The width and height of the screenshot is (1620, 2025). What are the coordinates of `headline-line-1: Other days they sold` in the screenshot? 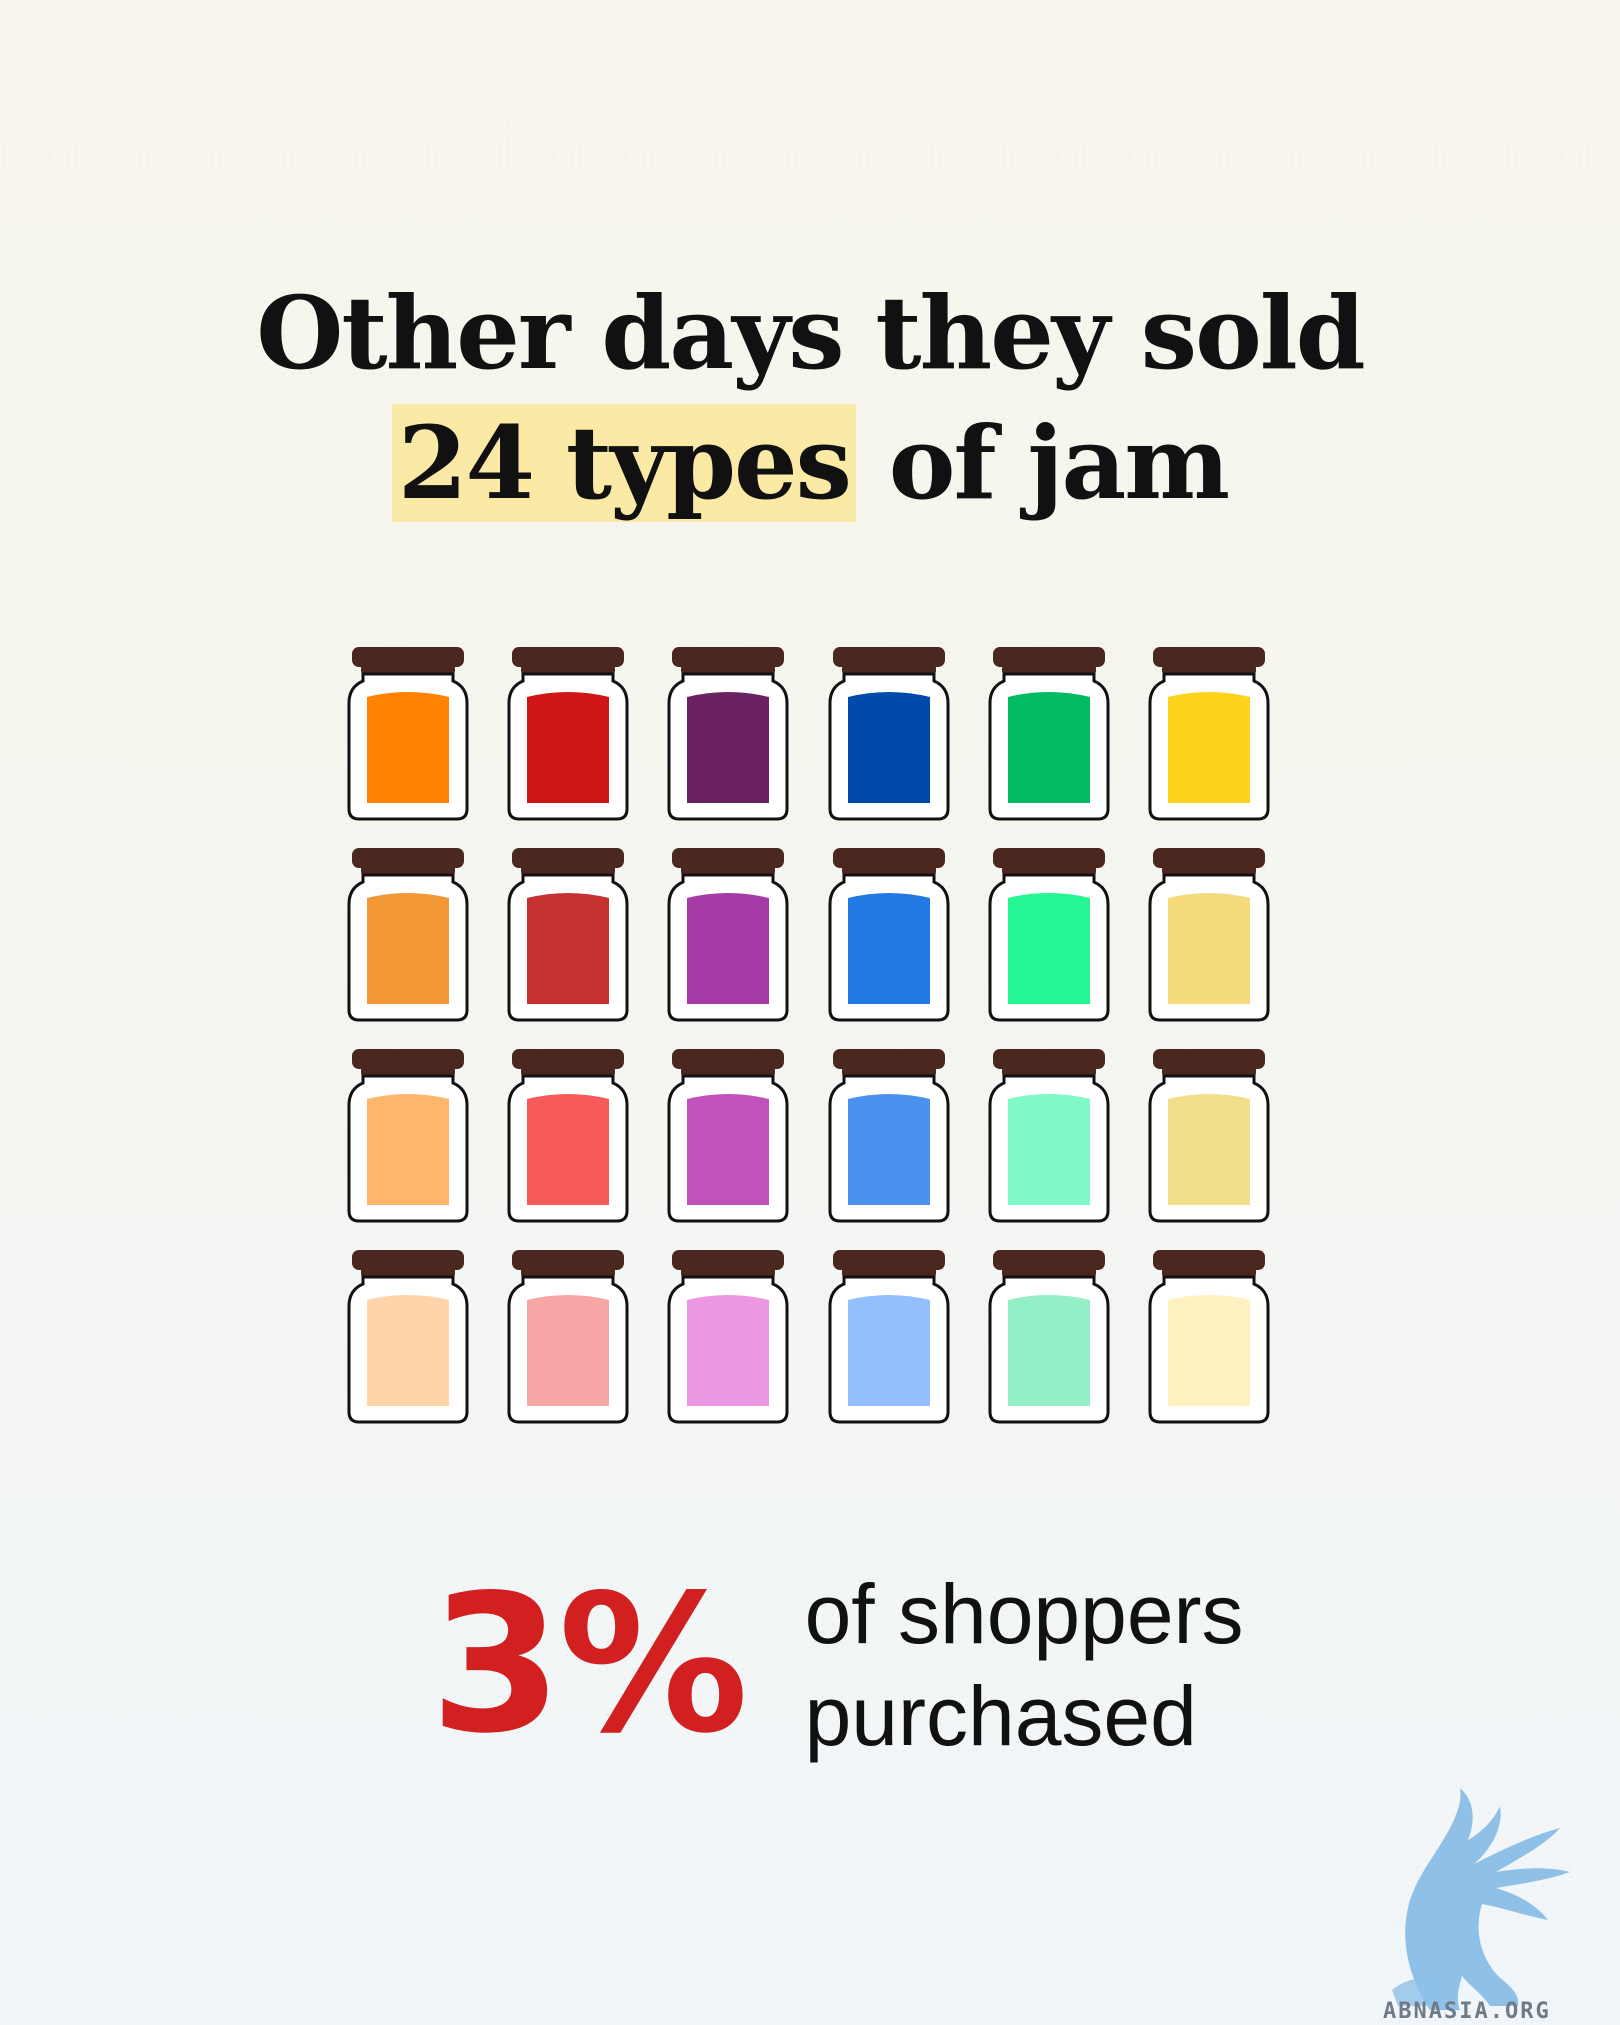 It's located at (810, 333).